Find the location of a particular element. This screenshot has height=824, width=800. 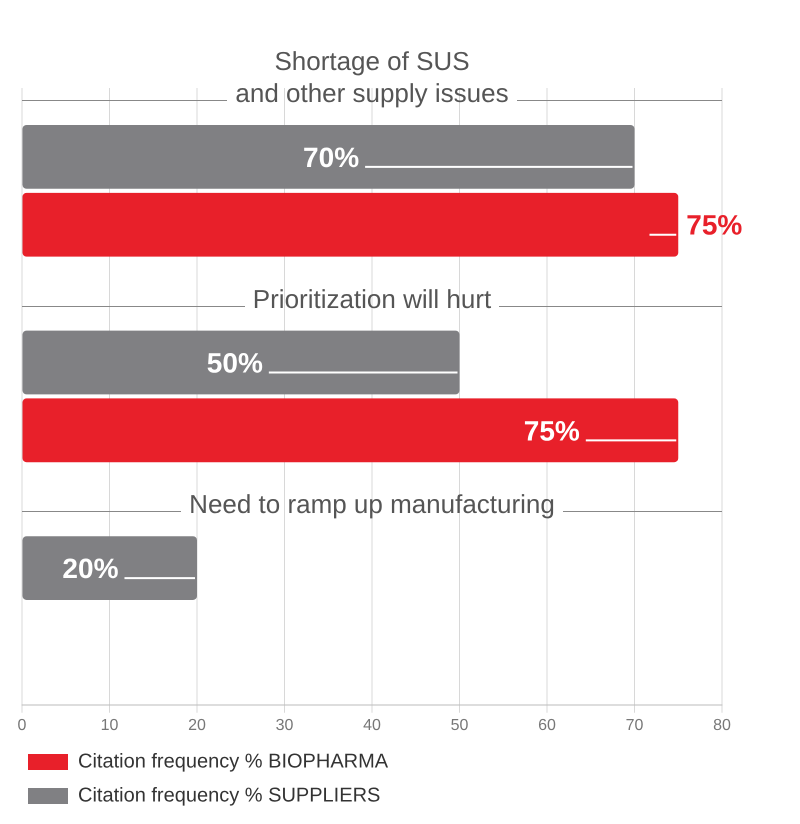

x-tick-label: 0 is located at coordinates (22, 725).